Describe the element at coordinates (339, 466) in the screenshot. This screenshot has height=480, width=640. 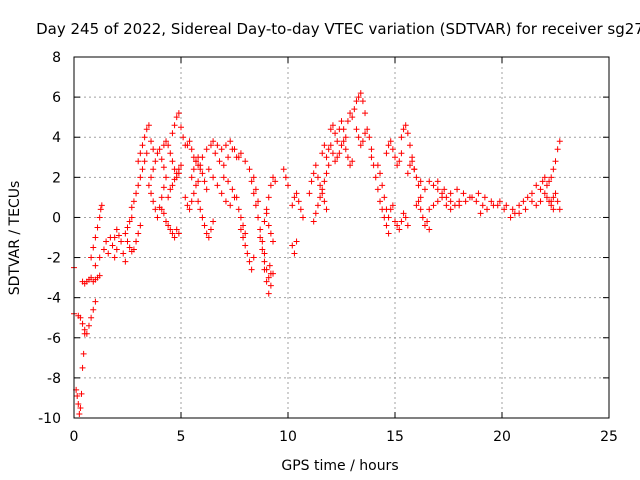
I see `x-axis-label: GPS time / hours` at that location.